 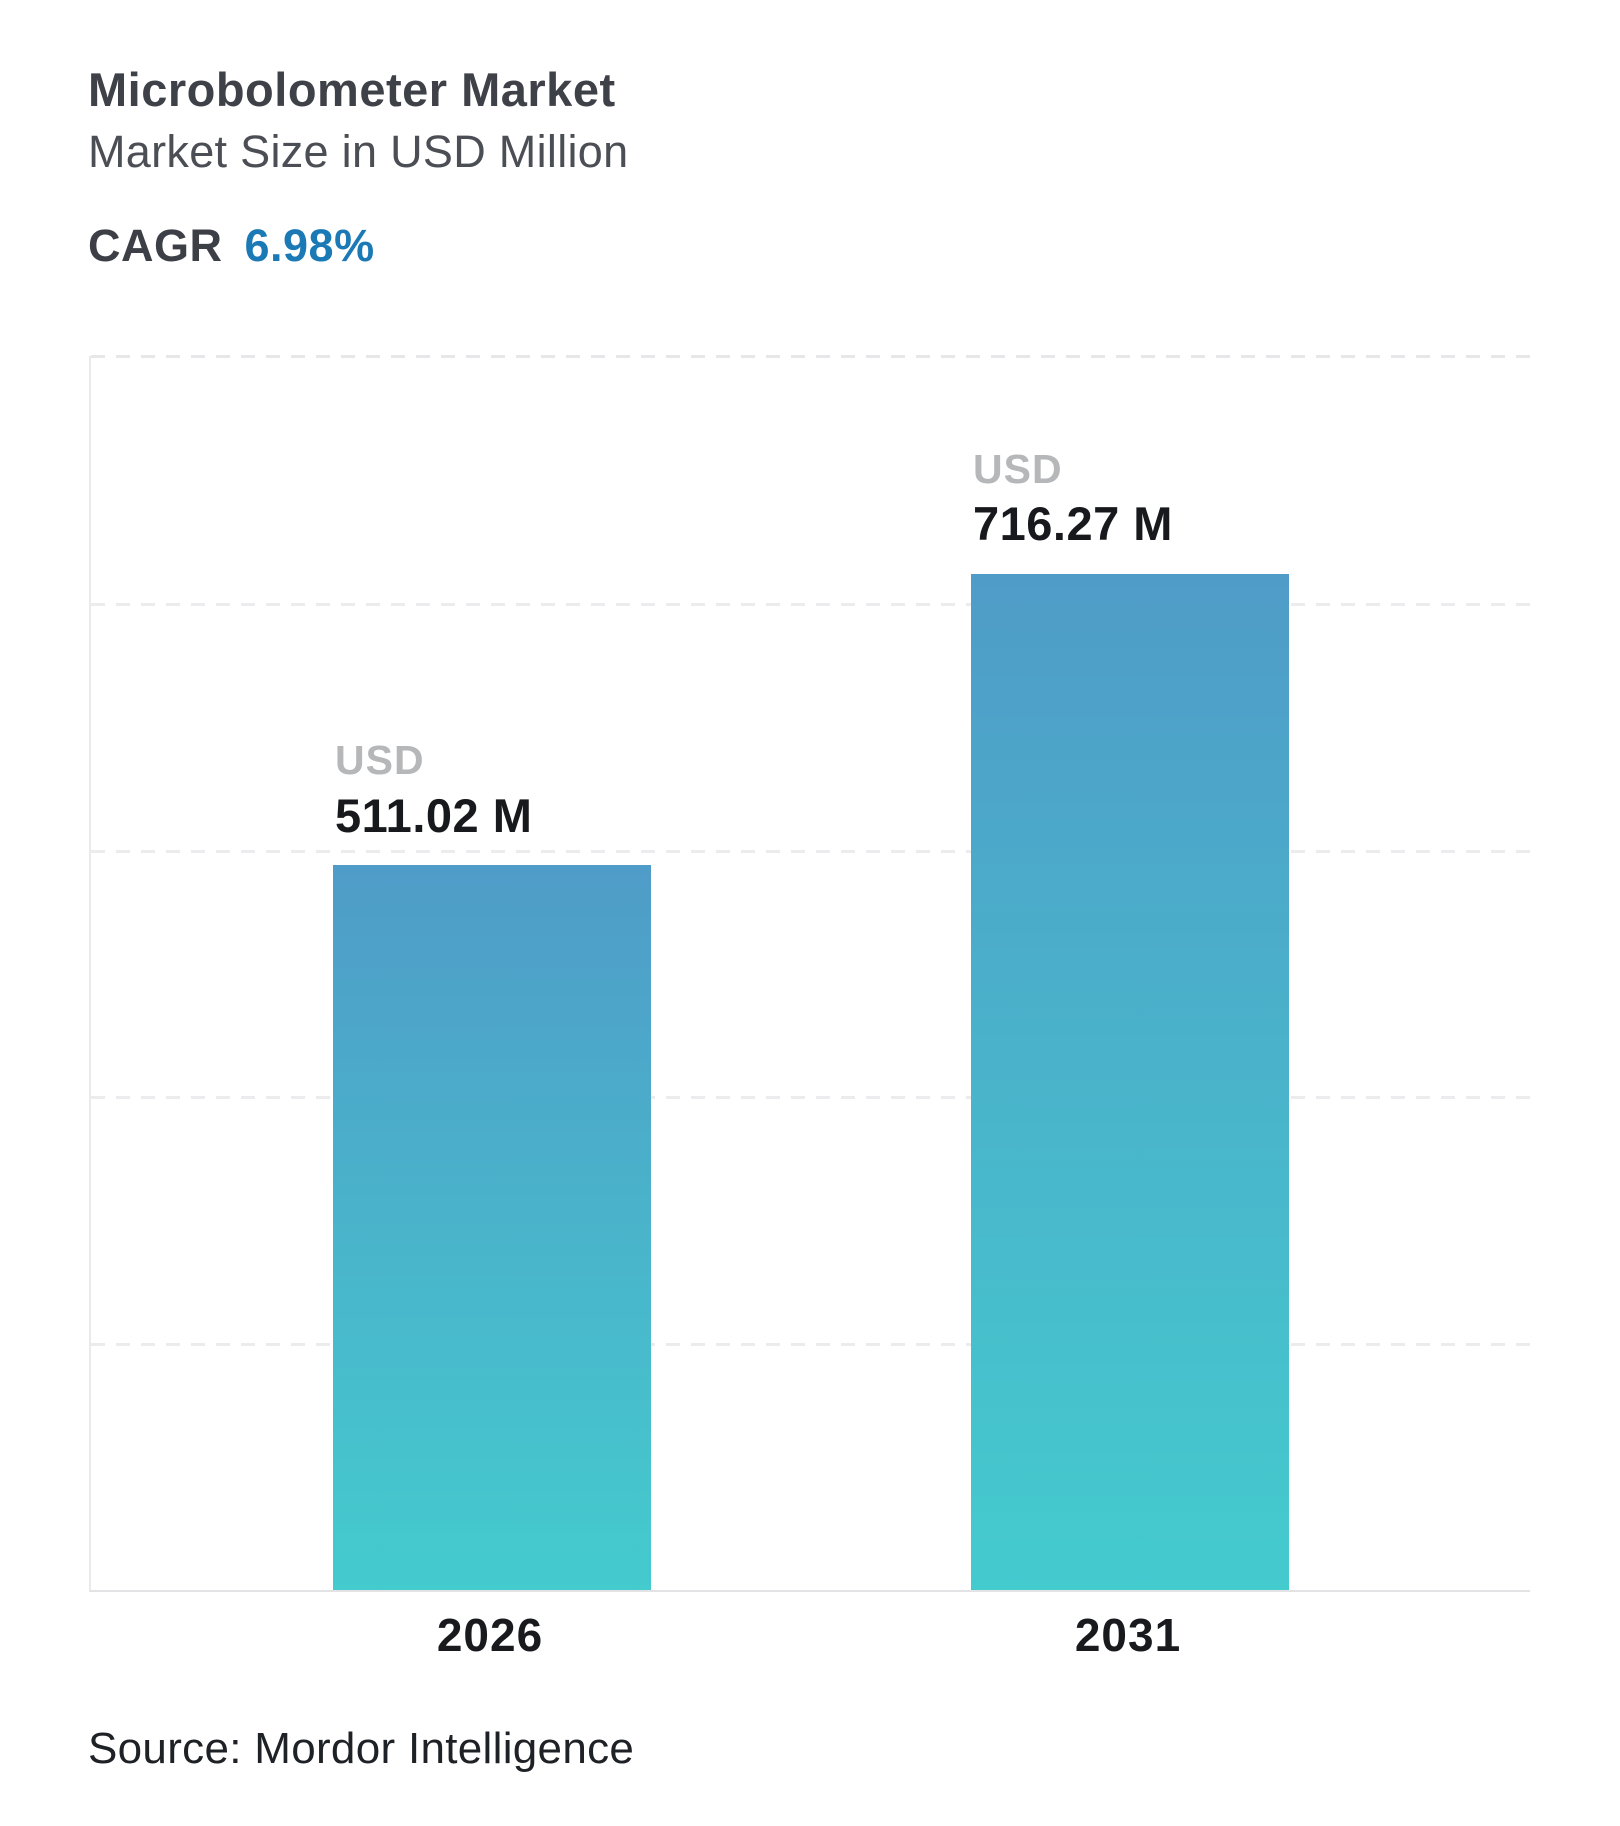 I want to click on cagr-row: CAGR 6.98%, so click(x=231, y=246).